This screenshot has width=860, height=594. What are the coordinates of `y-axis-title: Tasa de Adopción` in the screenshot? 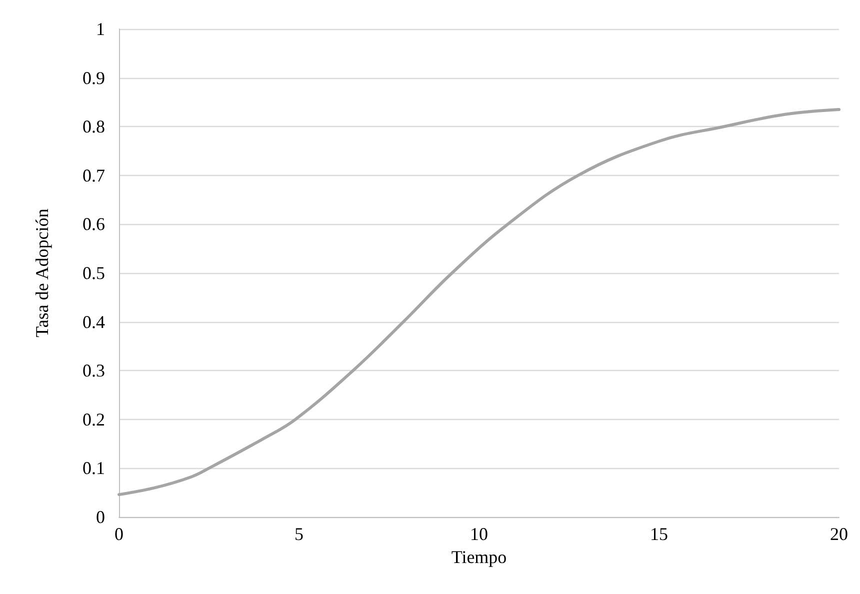 It's located at (42, 273).